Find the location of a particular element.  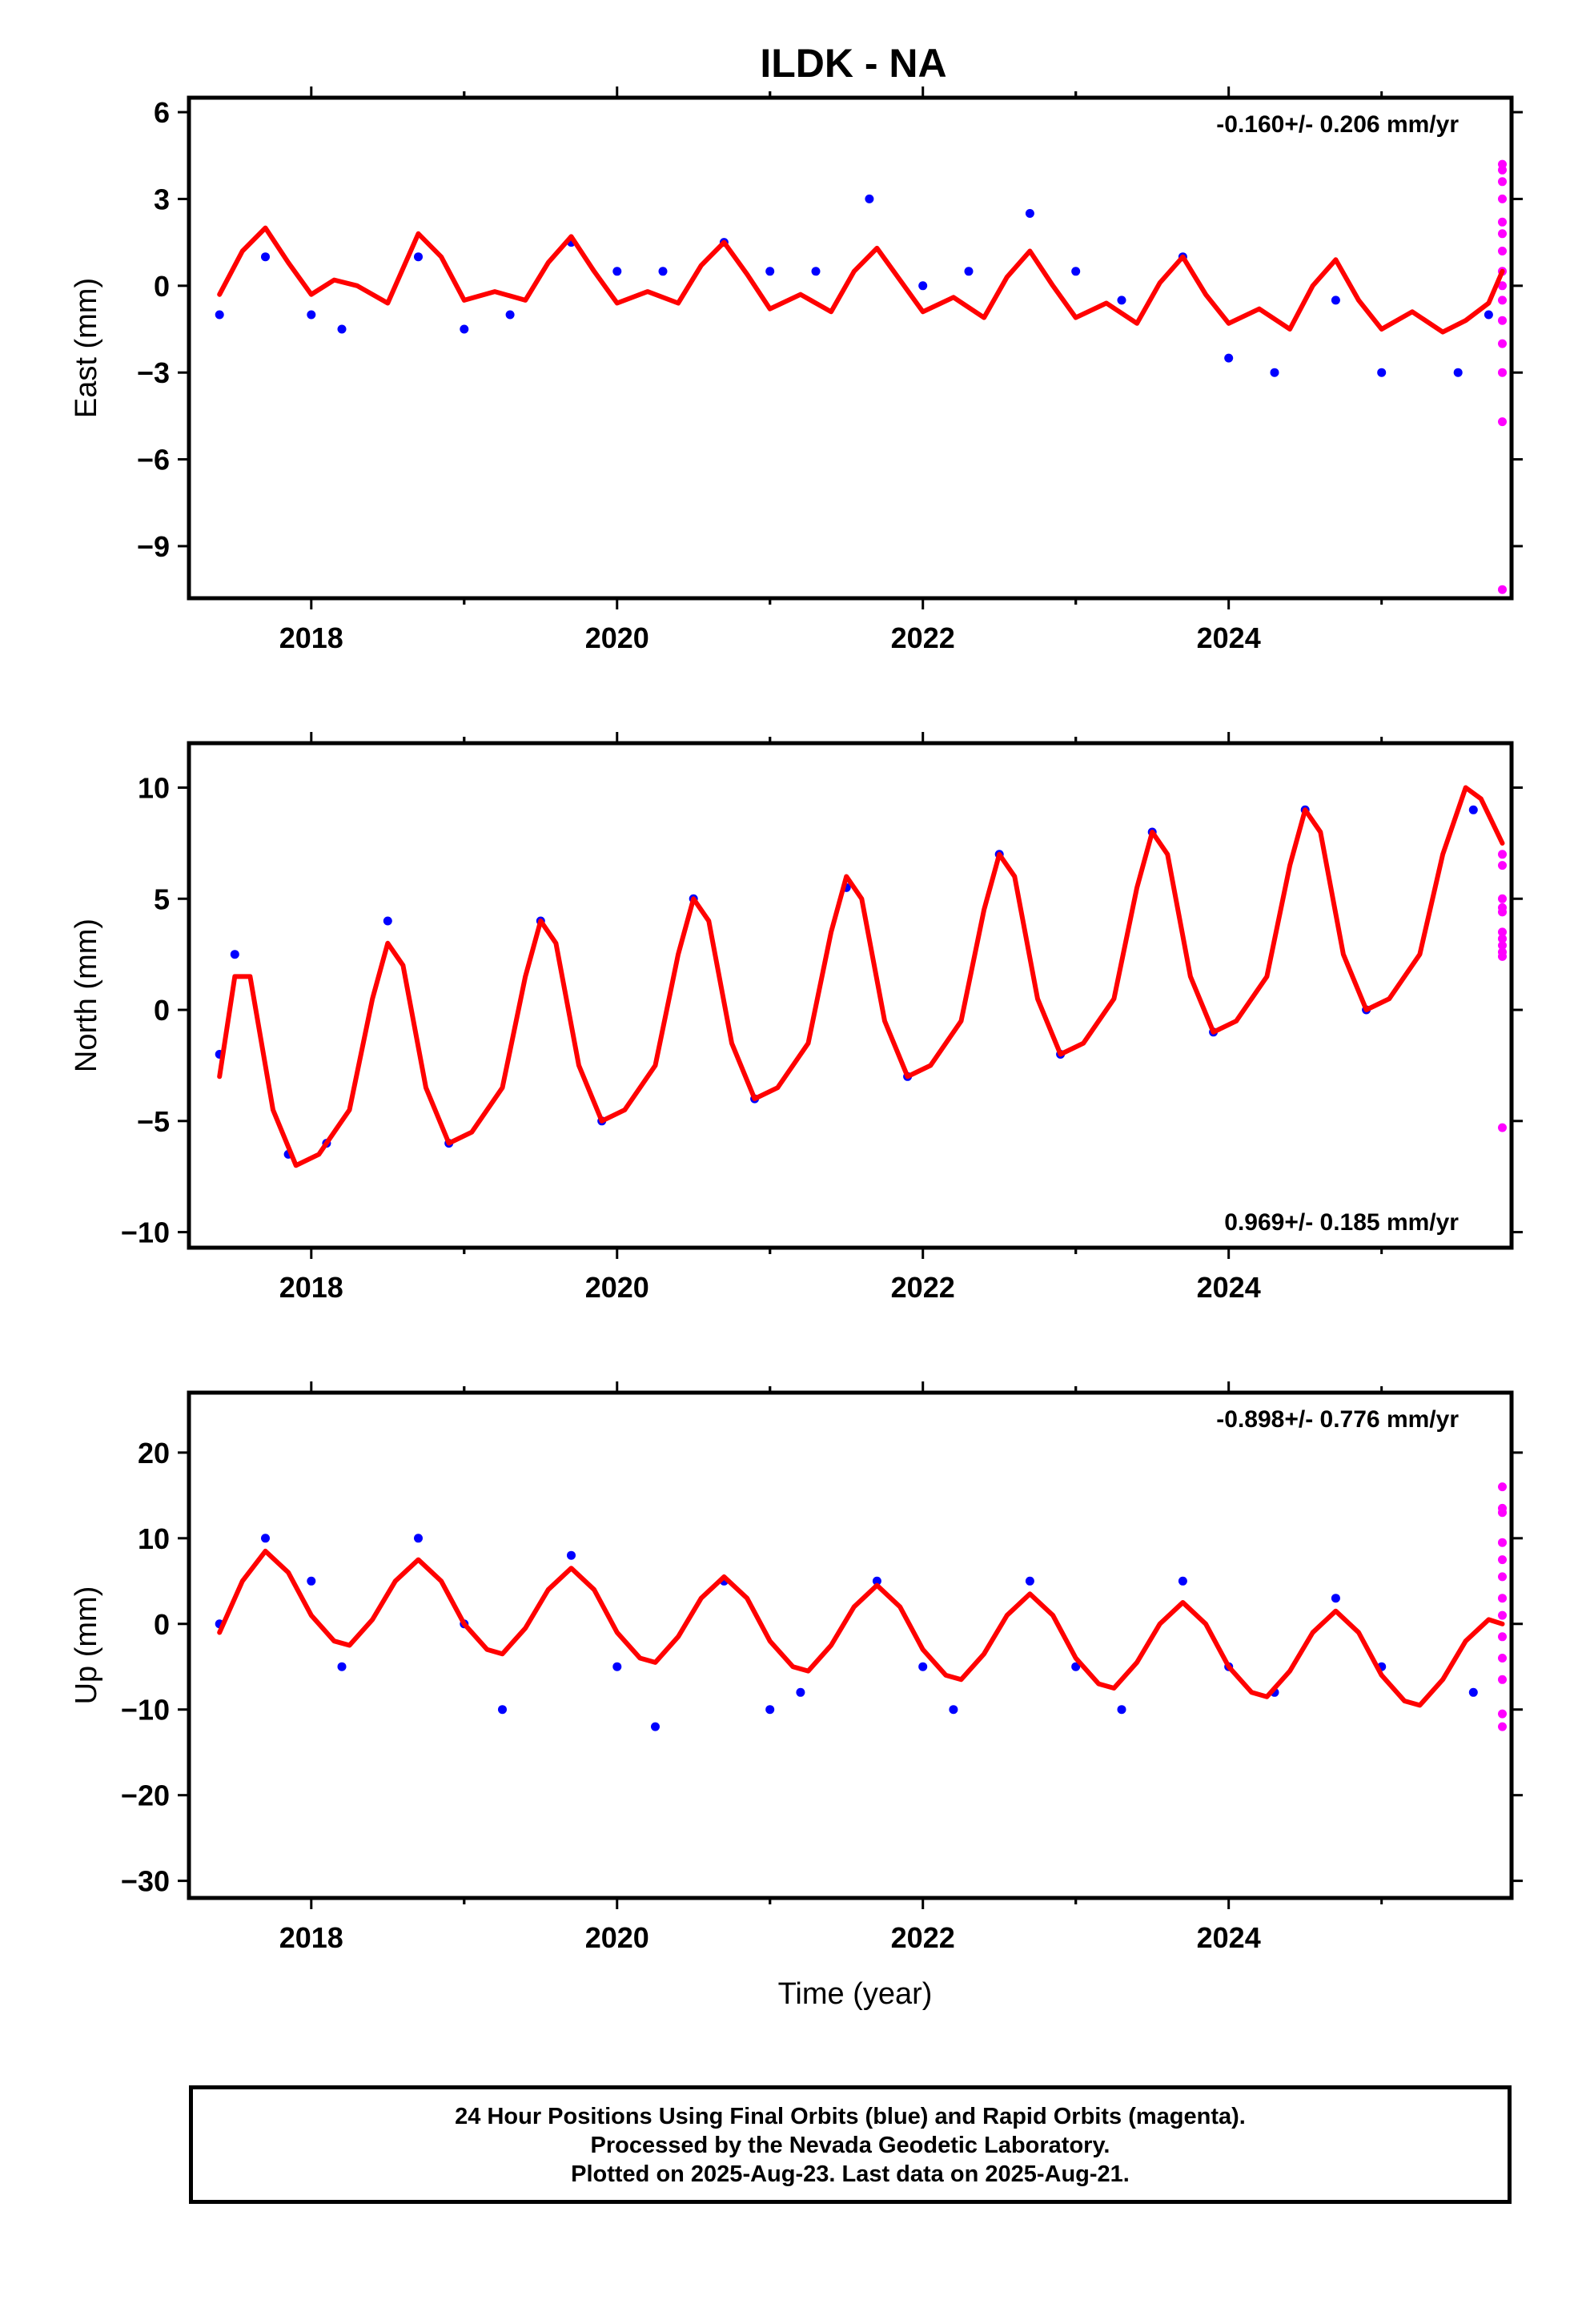

east-x-tick-label: 2020 is located at coordinates (617, 637).